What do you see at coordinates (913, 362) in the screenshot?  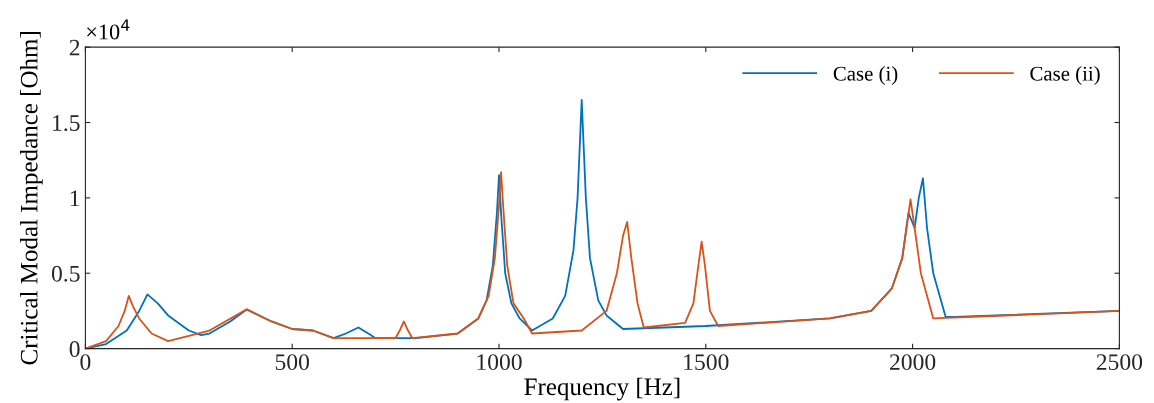 I see `x-tick-label: 2000` at bounding box center [913, 362].